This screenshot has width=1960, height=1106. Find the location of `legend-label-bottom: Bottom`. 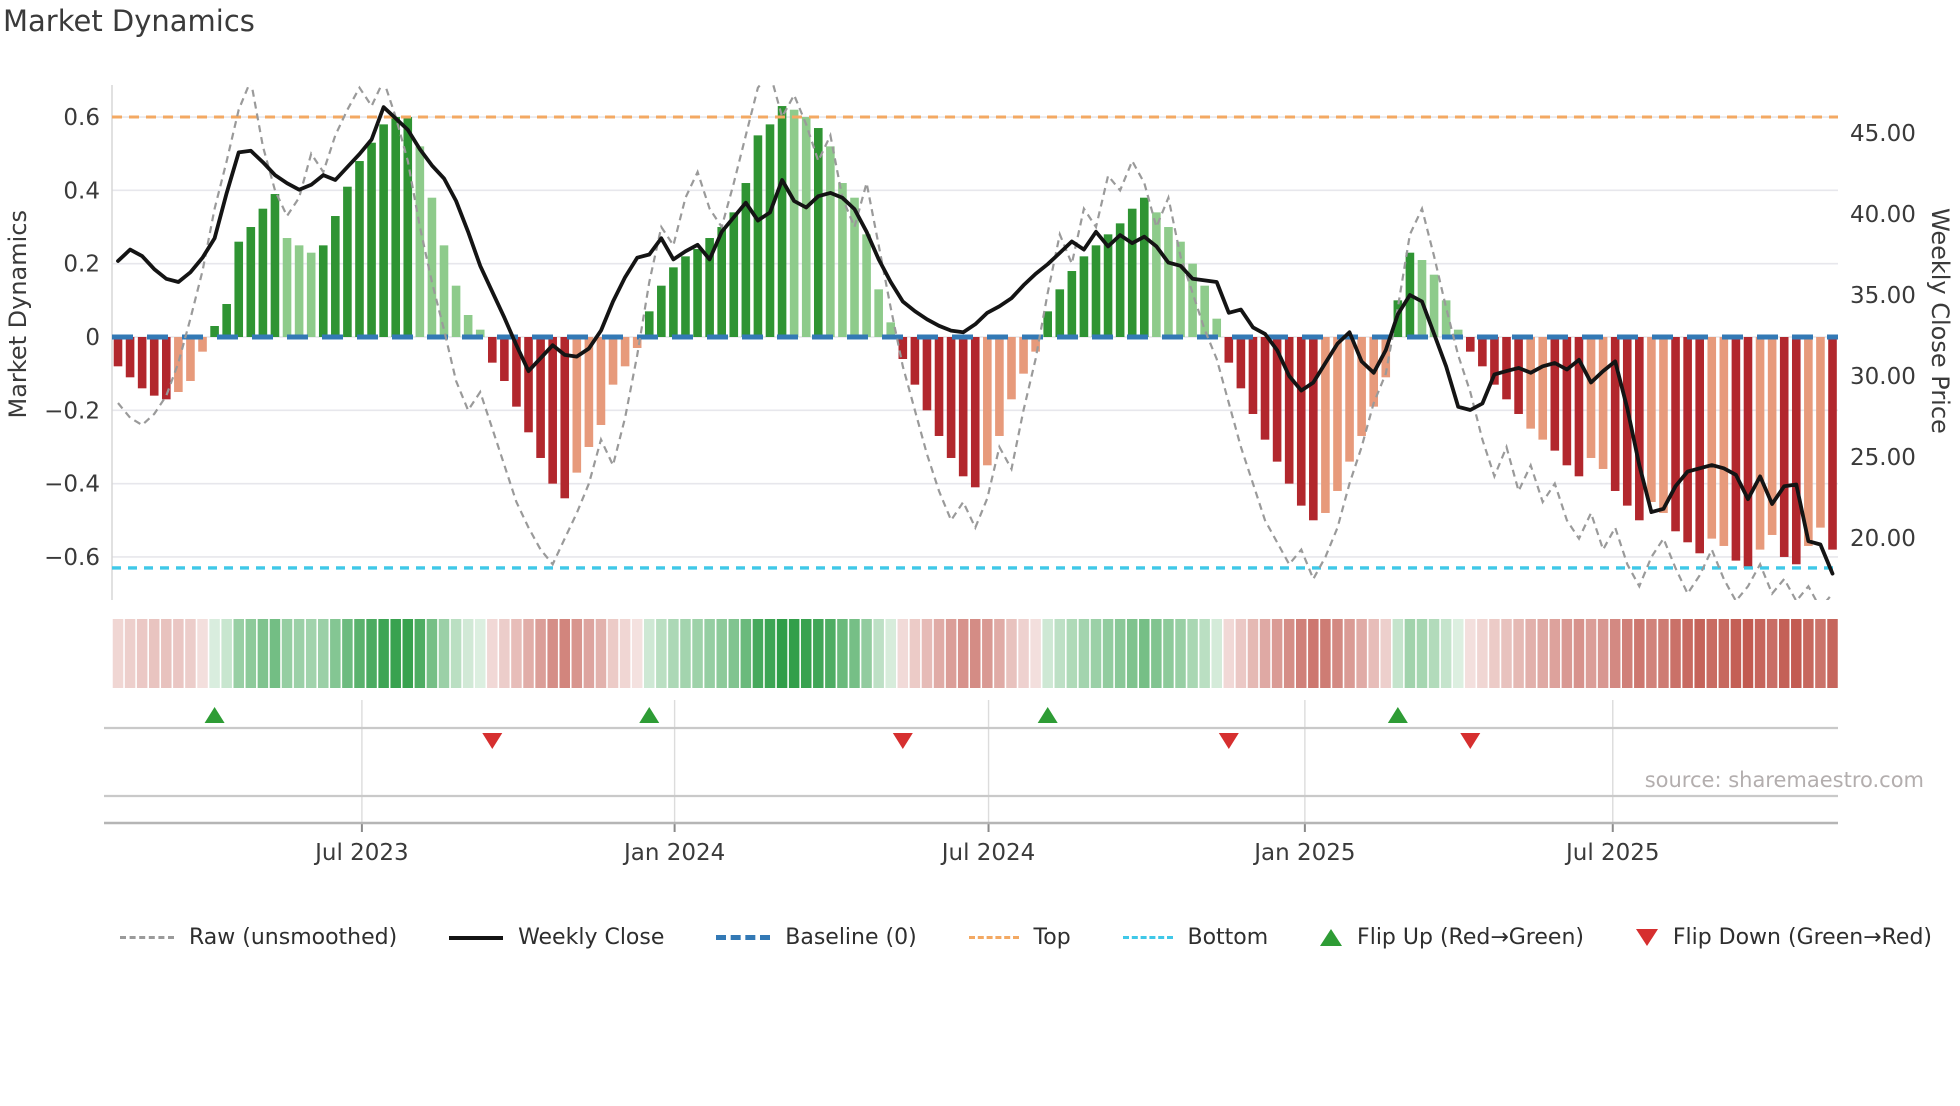

legend-label-bottom: Bottom is located at coordinates (1228, 937).